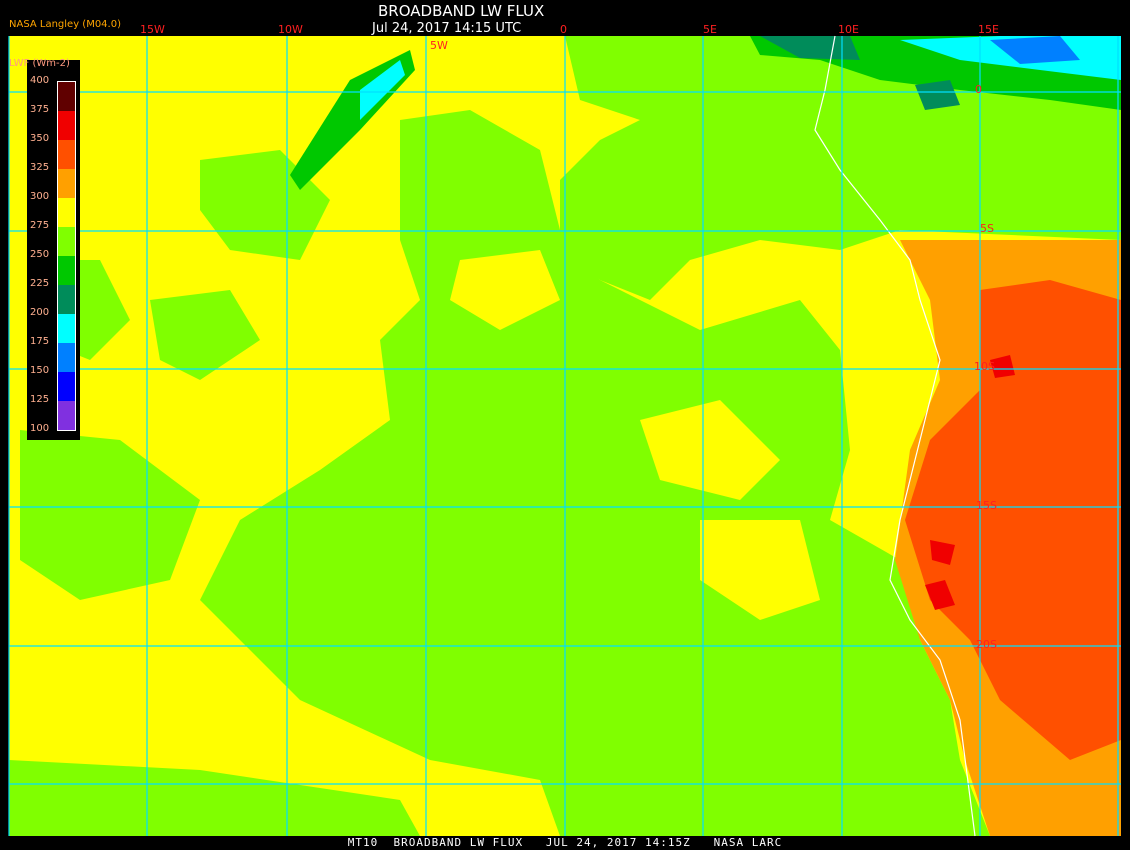  What do you see at coordinates (40, 109) in the screenshot?
I see `legend-tick: 375` at bounding box center [40, 109].